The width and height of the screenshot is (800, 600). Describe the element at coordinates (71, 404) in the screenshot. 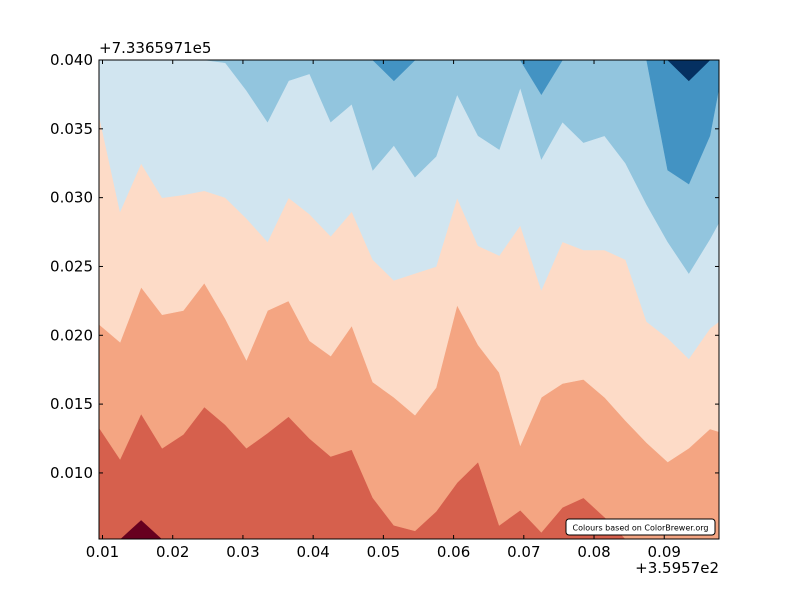

I see `y-tick-label-2: 0.015` at that location.